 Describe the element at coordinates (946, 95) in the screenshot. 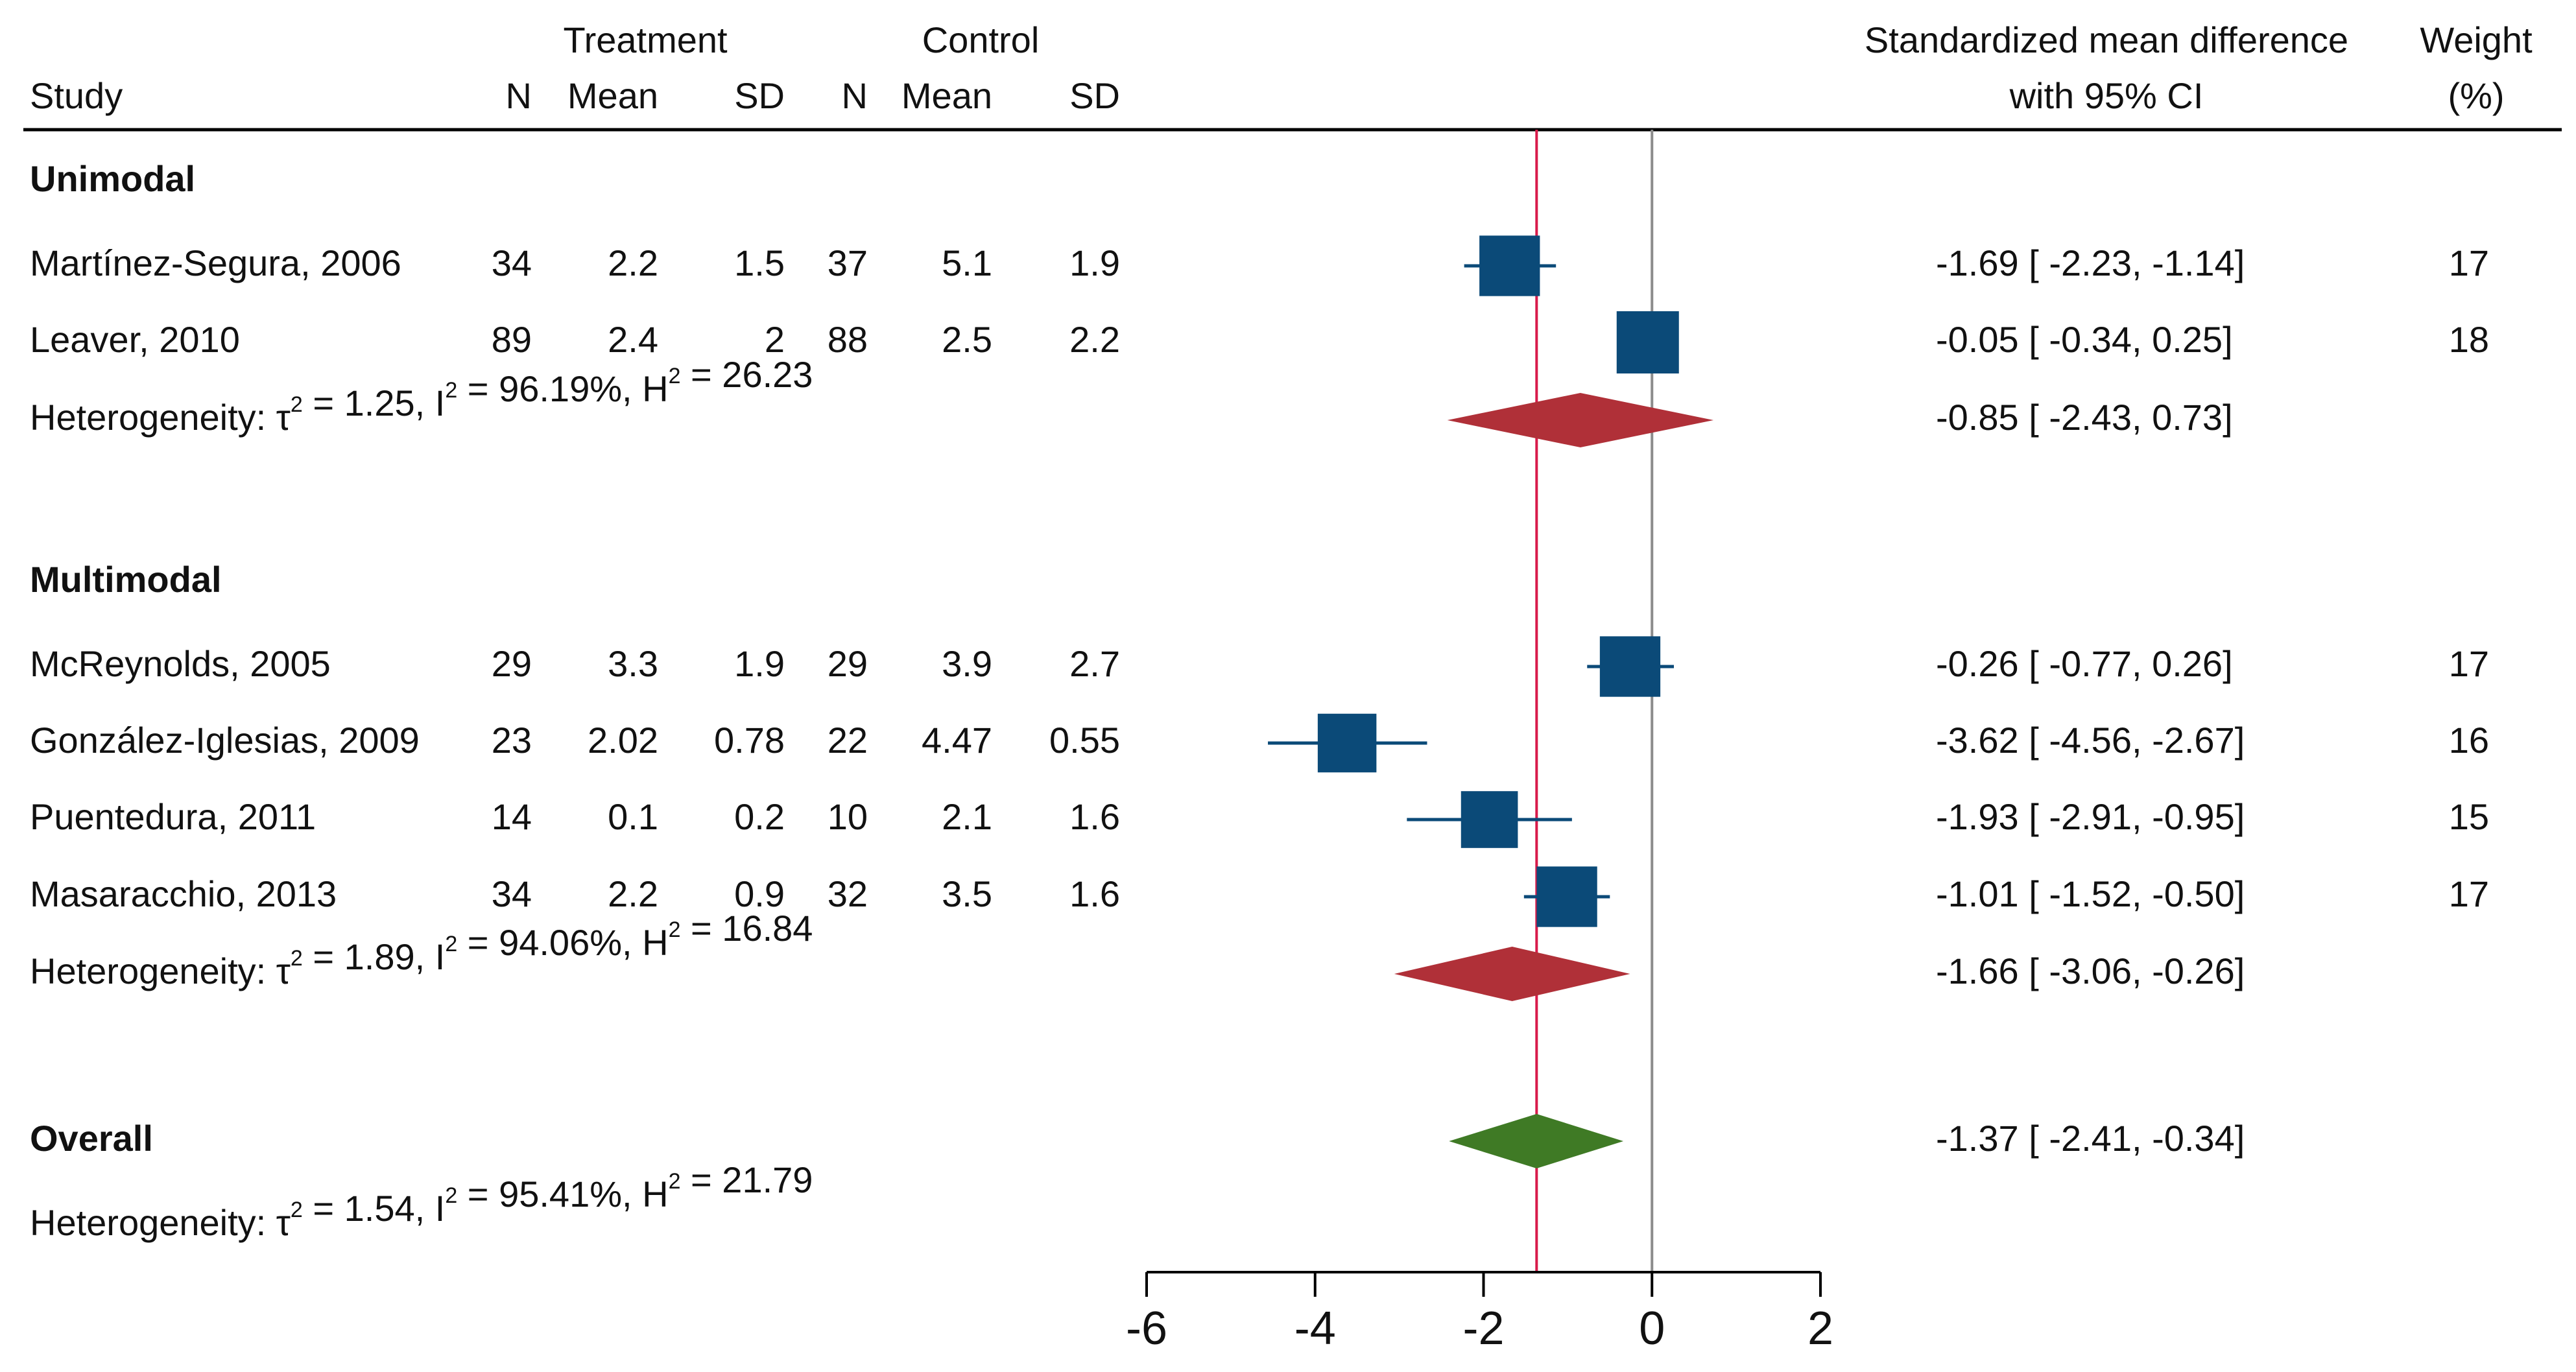

I see `header-control-mean: Mean` at that location.